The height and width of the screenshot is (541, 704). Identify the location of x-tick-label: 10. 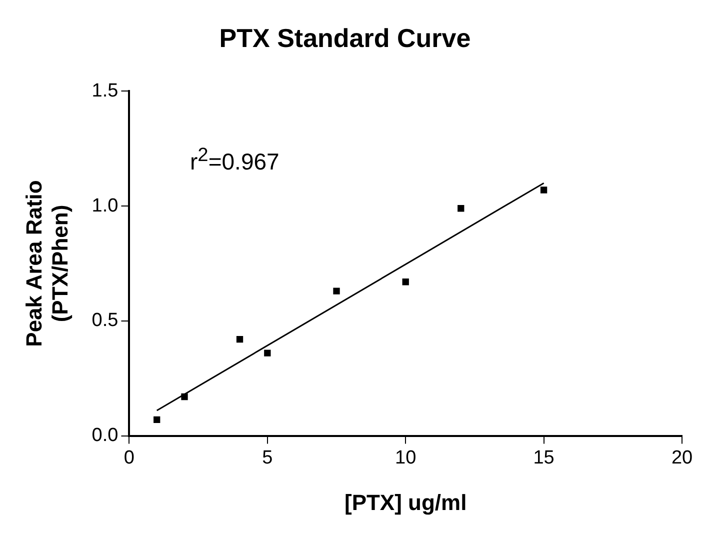
(405, 457).